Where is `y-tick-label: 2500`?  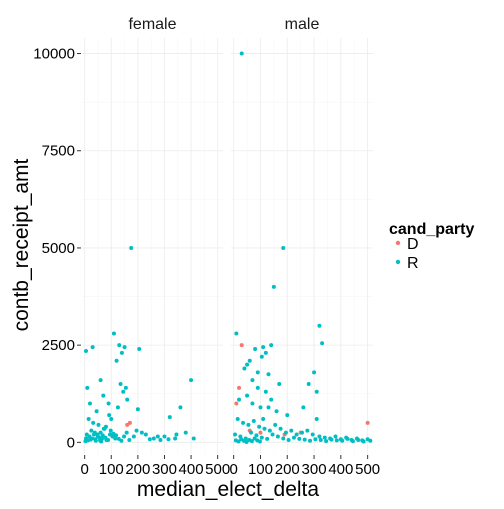
y-tick-label: 2500 is located at coordinates (58, 345).